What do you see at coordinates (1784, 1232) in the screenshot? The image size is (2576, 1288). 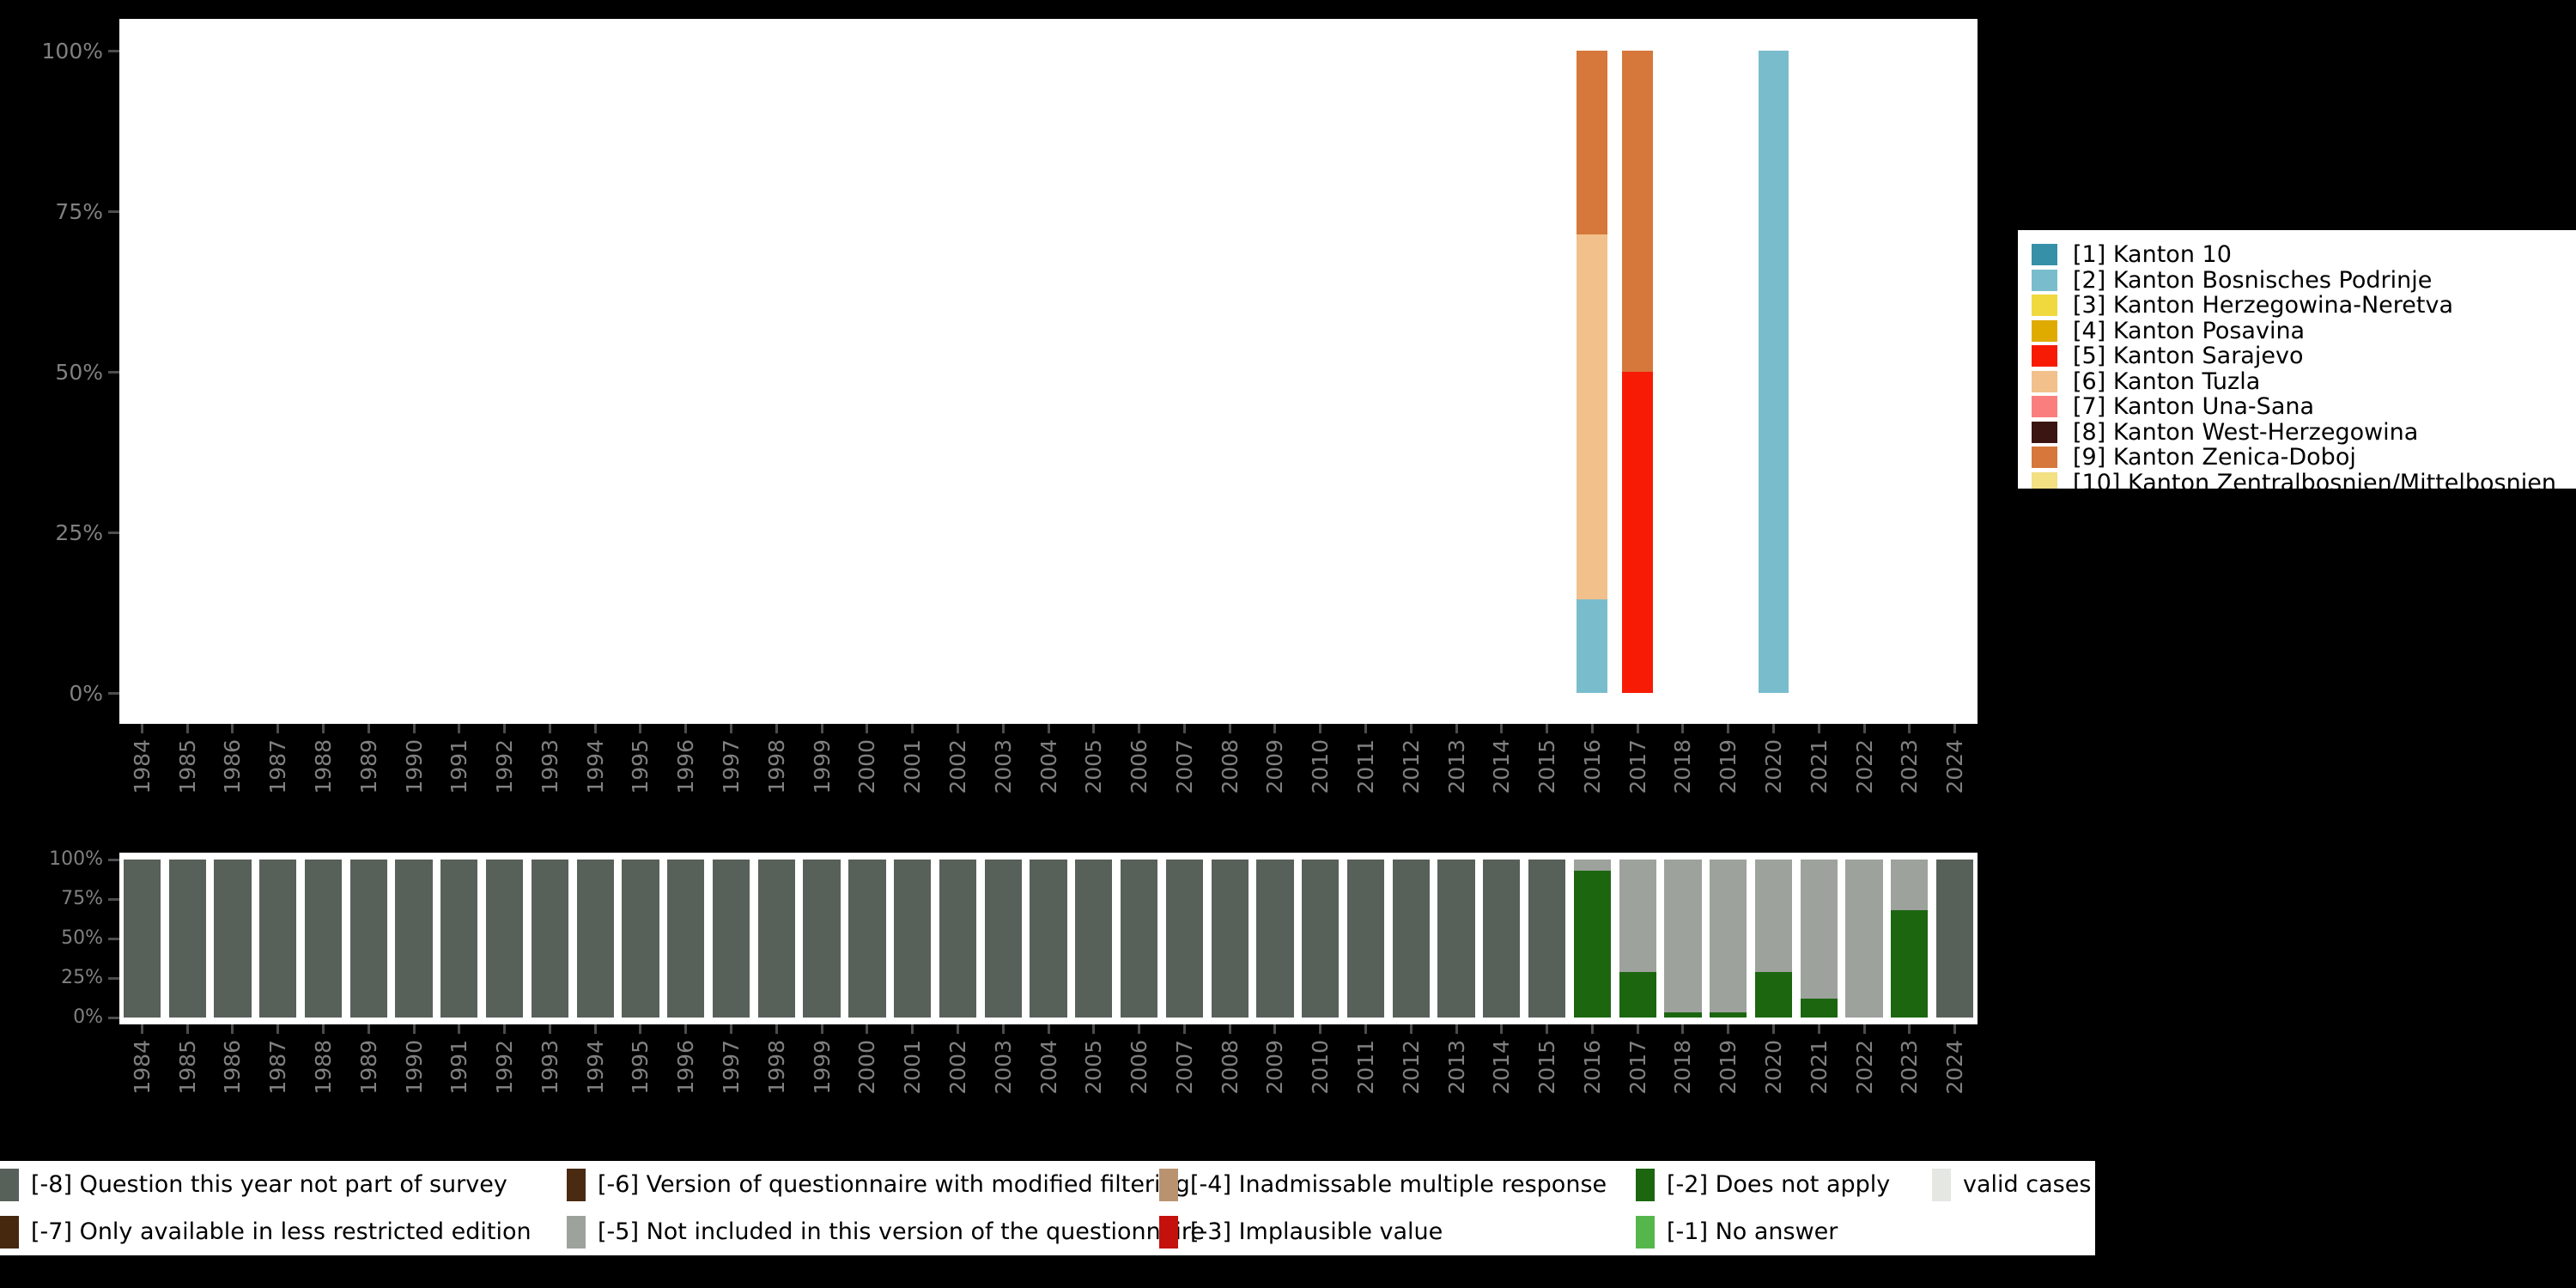 I see `legend-item-missing-code: [-1] No answer` at bounding box center [1784, 1232].